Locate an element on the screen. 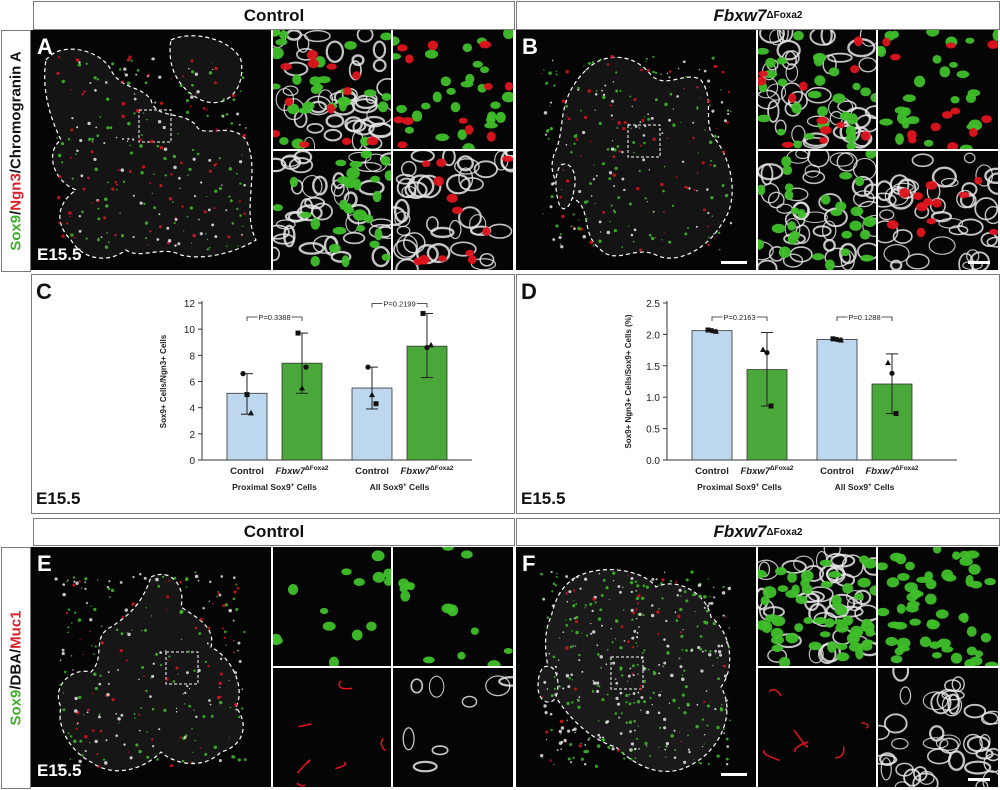  panel-b-zoom-merge is located at coordinates (817, 89).